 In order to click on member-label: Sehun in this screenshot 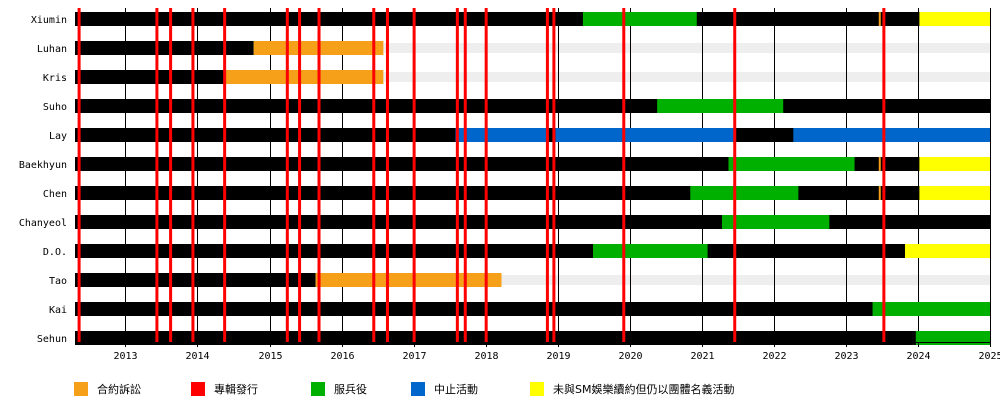, I will do `click(52, 339)`.